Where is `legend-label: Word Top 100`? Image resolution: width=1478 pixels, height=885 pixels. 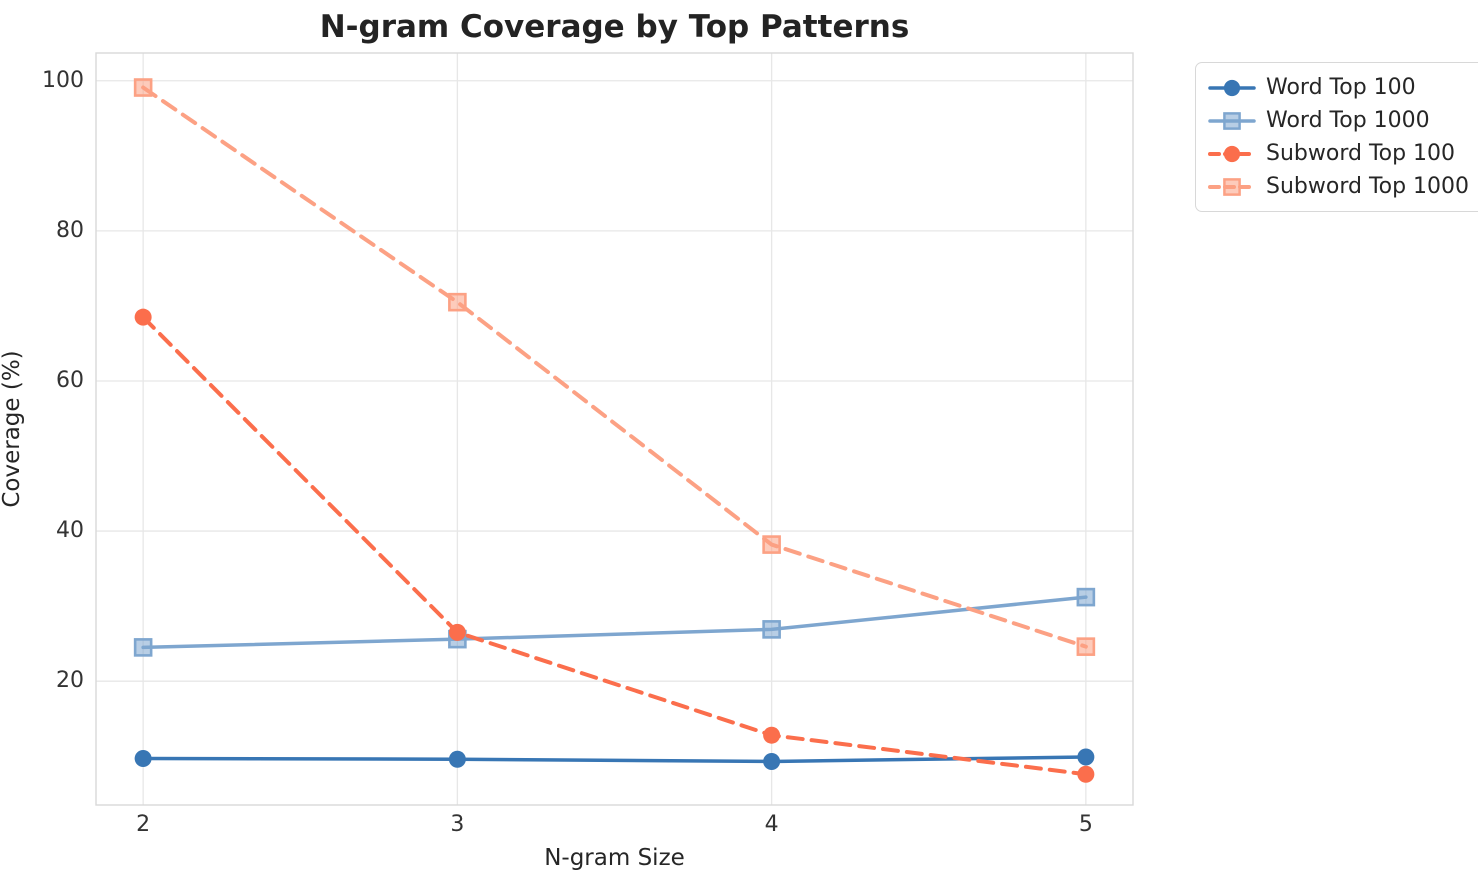 legend-label: Word Top 100 is located at coordinates (1341, 87).